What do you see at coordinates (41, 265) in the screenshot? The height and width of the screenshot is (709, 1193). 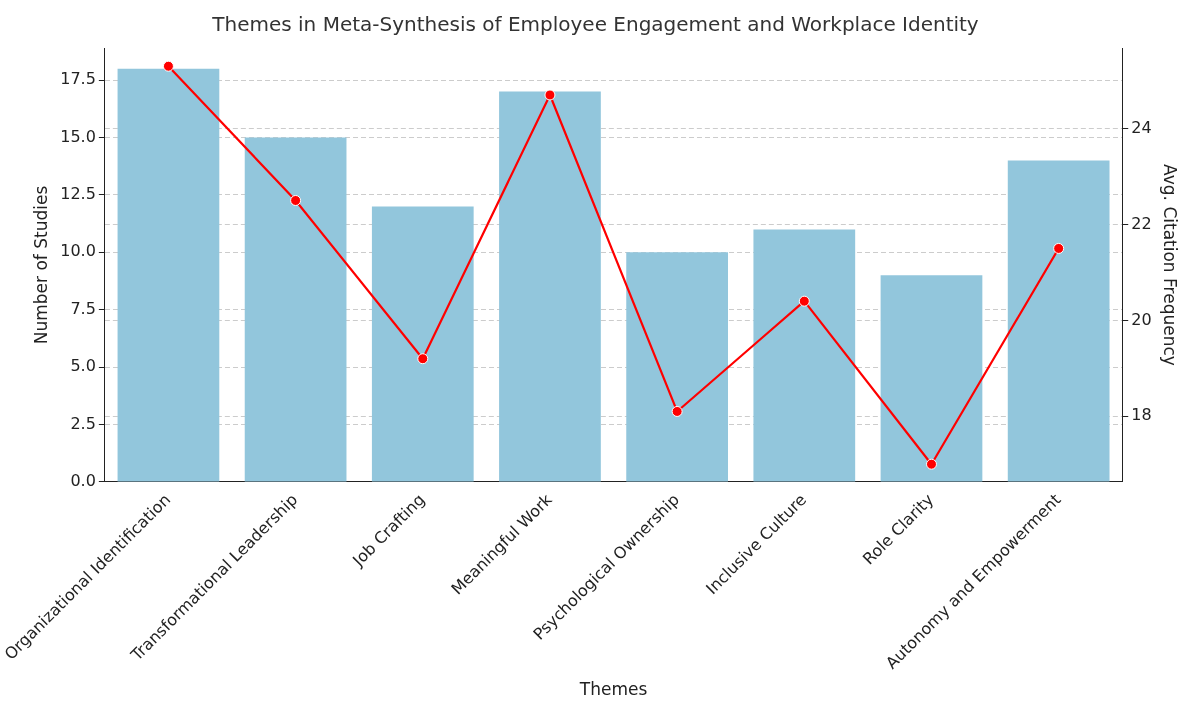 I see `y-axis-title: Number of Studies` at bounding box center [41, 265].